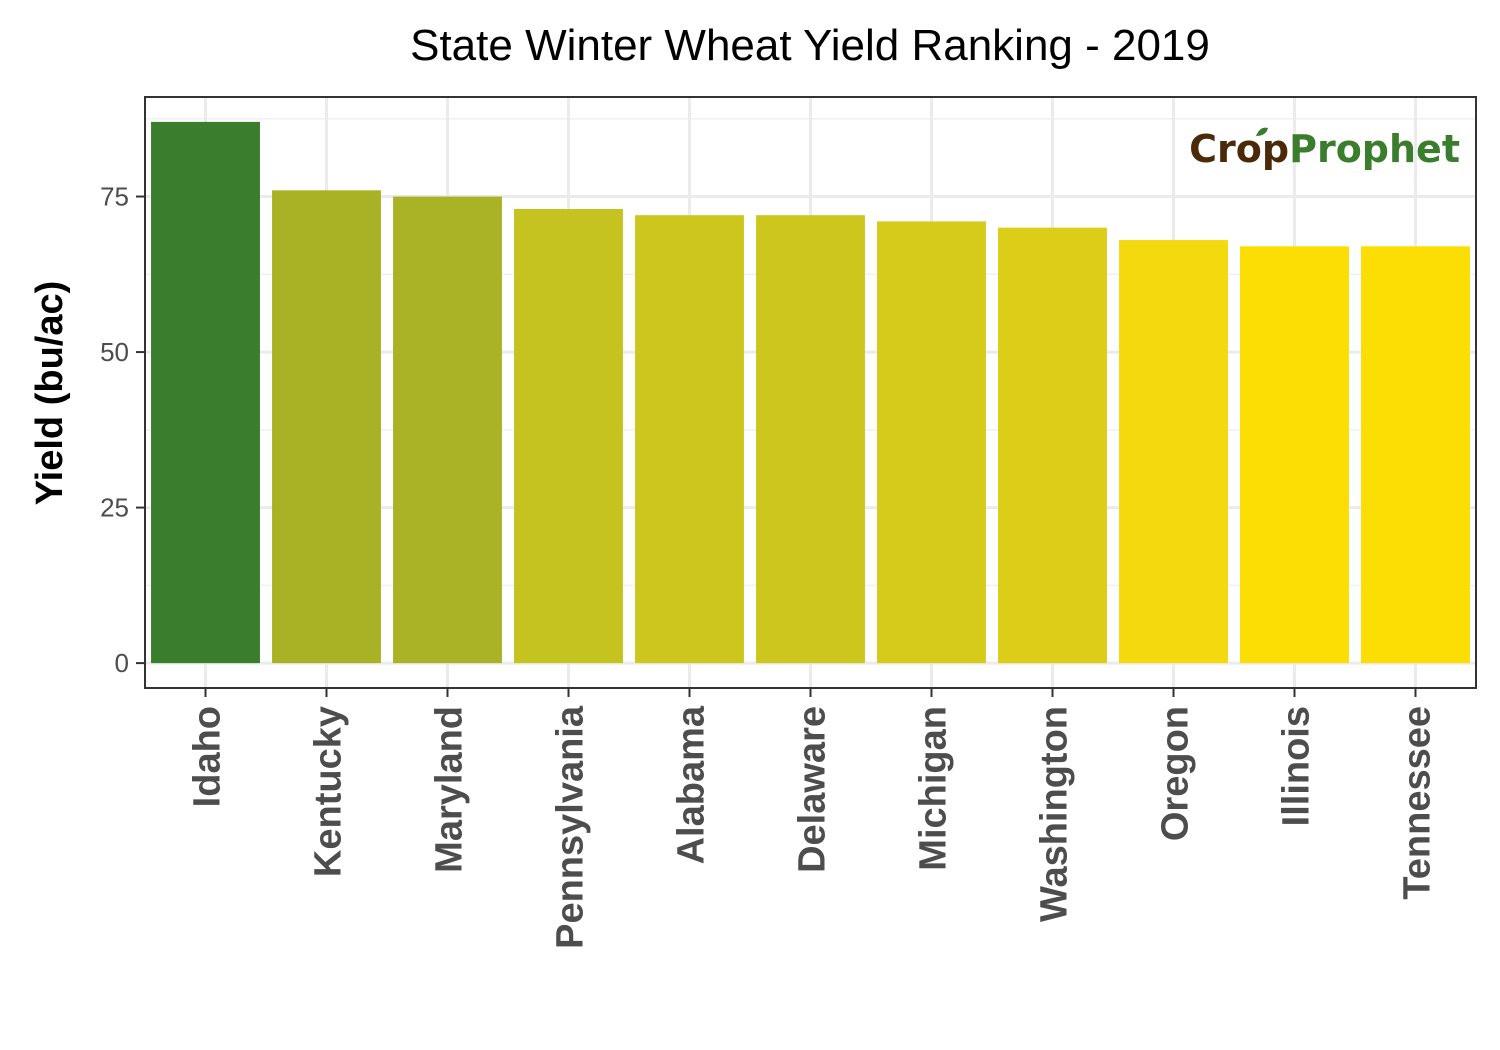 Image resolution: width=1500 pixels, height=1050 pixels. What do you see at coordinates (114, 508) in the screenshot?
I see `y-tick-label: 25` at bounding box center [114, 508].